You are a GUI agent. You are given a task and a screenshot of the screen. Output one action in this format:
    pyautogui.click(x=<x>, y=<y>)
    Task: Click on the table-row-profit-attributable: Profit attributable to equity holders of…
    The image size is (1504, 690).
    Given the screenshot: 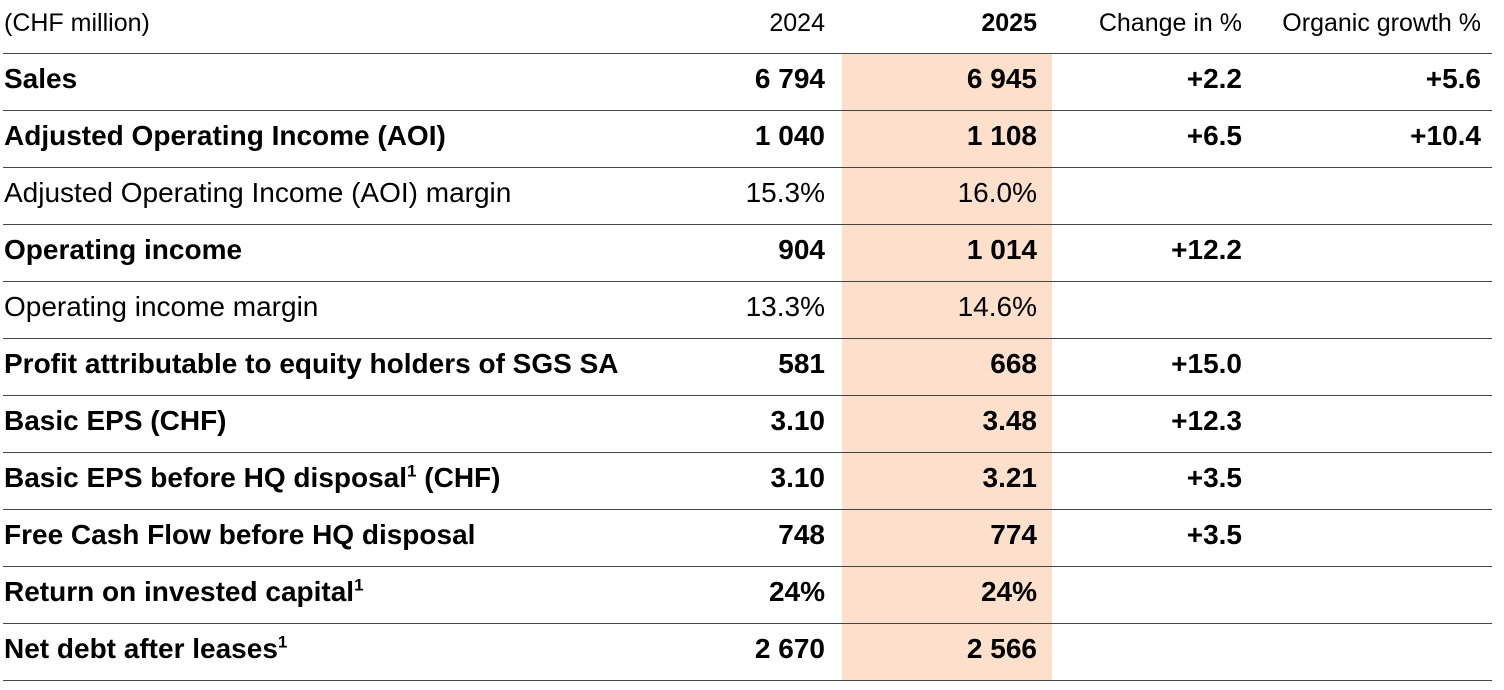 What is the action you would take?
    pyautogui.click(x=747, y=366)
    